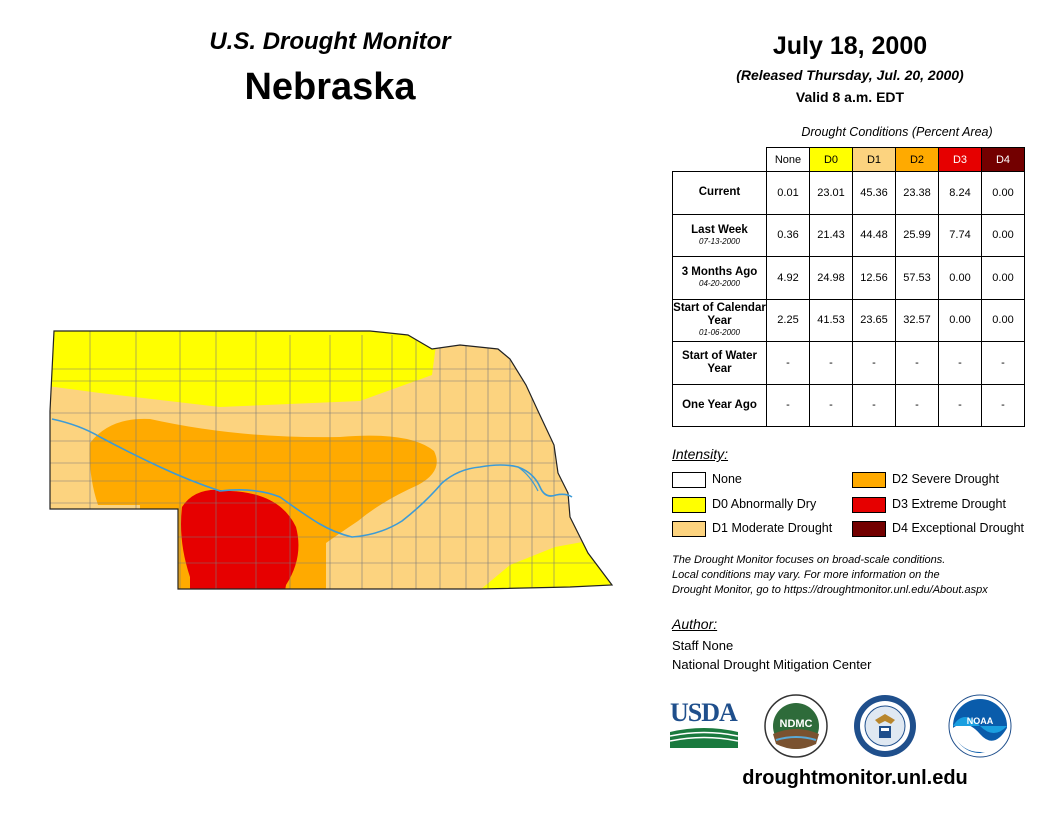 This screenshot has width=1056, height=816. I want to click on website-link: droughtmonitor.unl.edu, so click(855, 778).